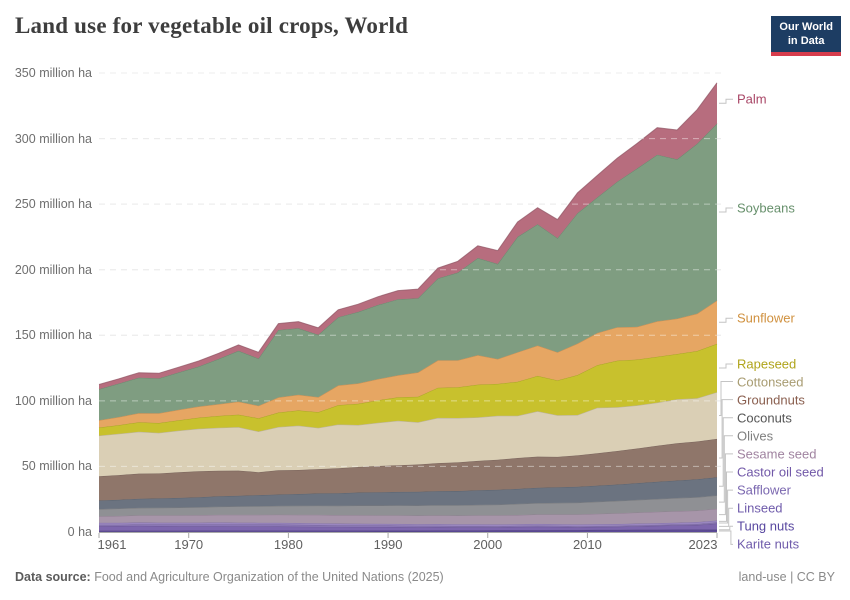  I want to click on area-coconuts, so click(408, 493).